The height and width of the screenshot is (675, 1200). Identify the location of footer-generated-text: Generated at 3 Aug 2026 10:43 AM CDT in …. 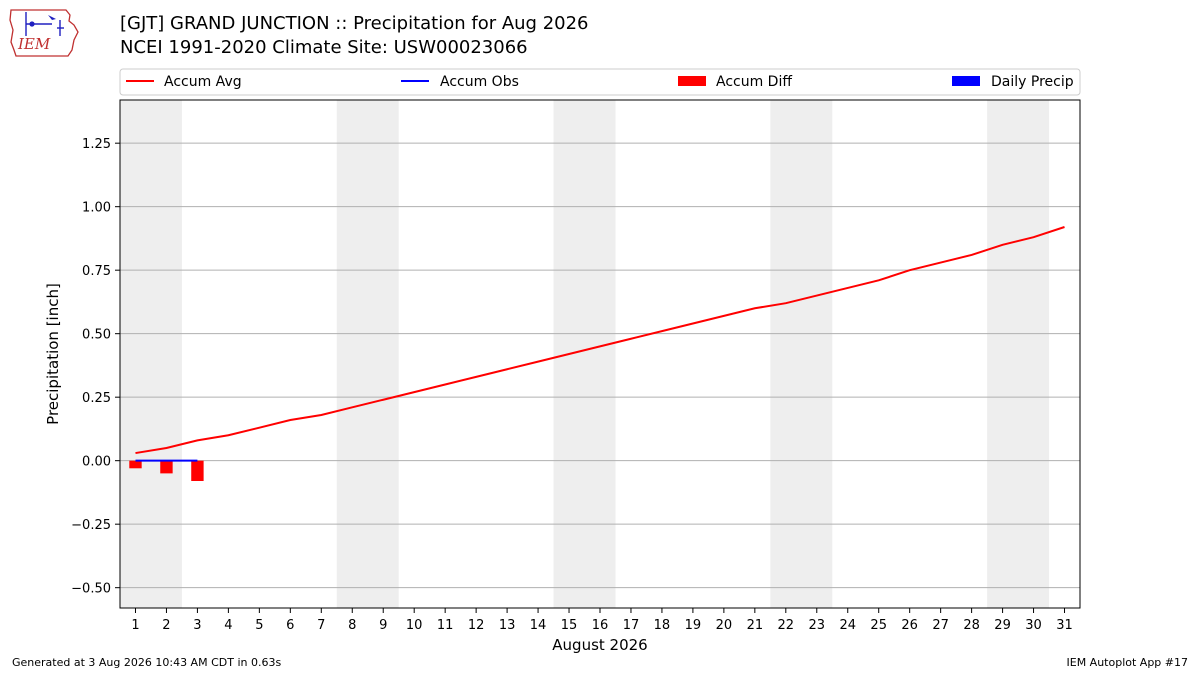
(147, 662).